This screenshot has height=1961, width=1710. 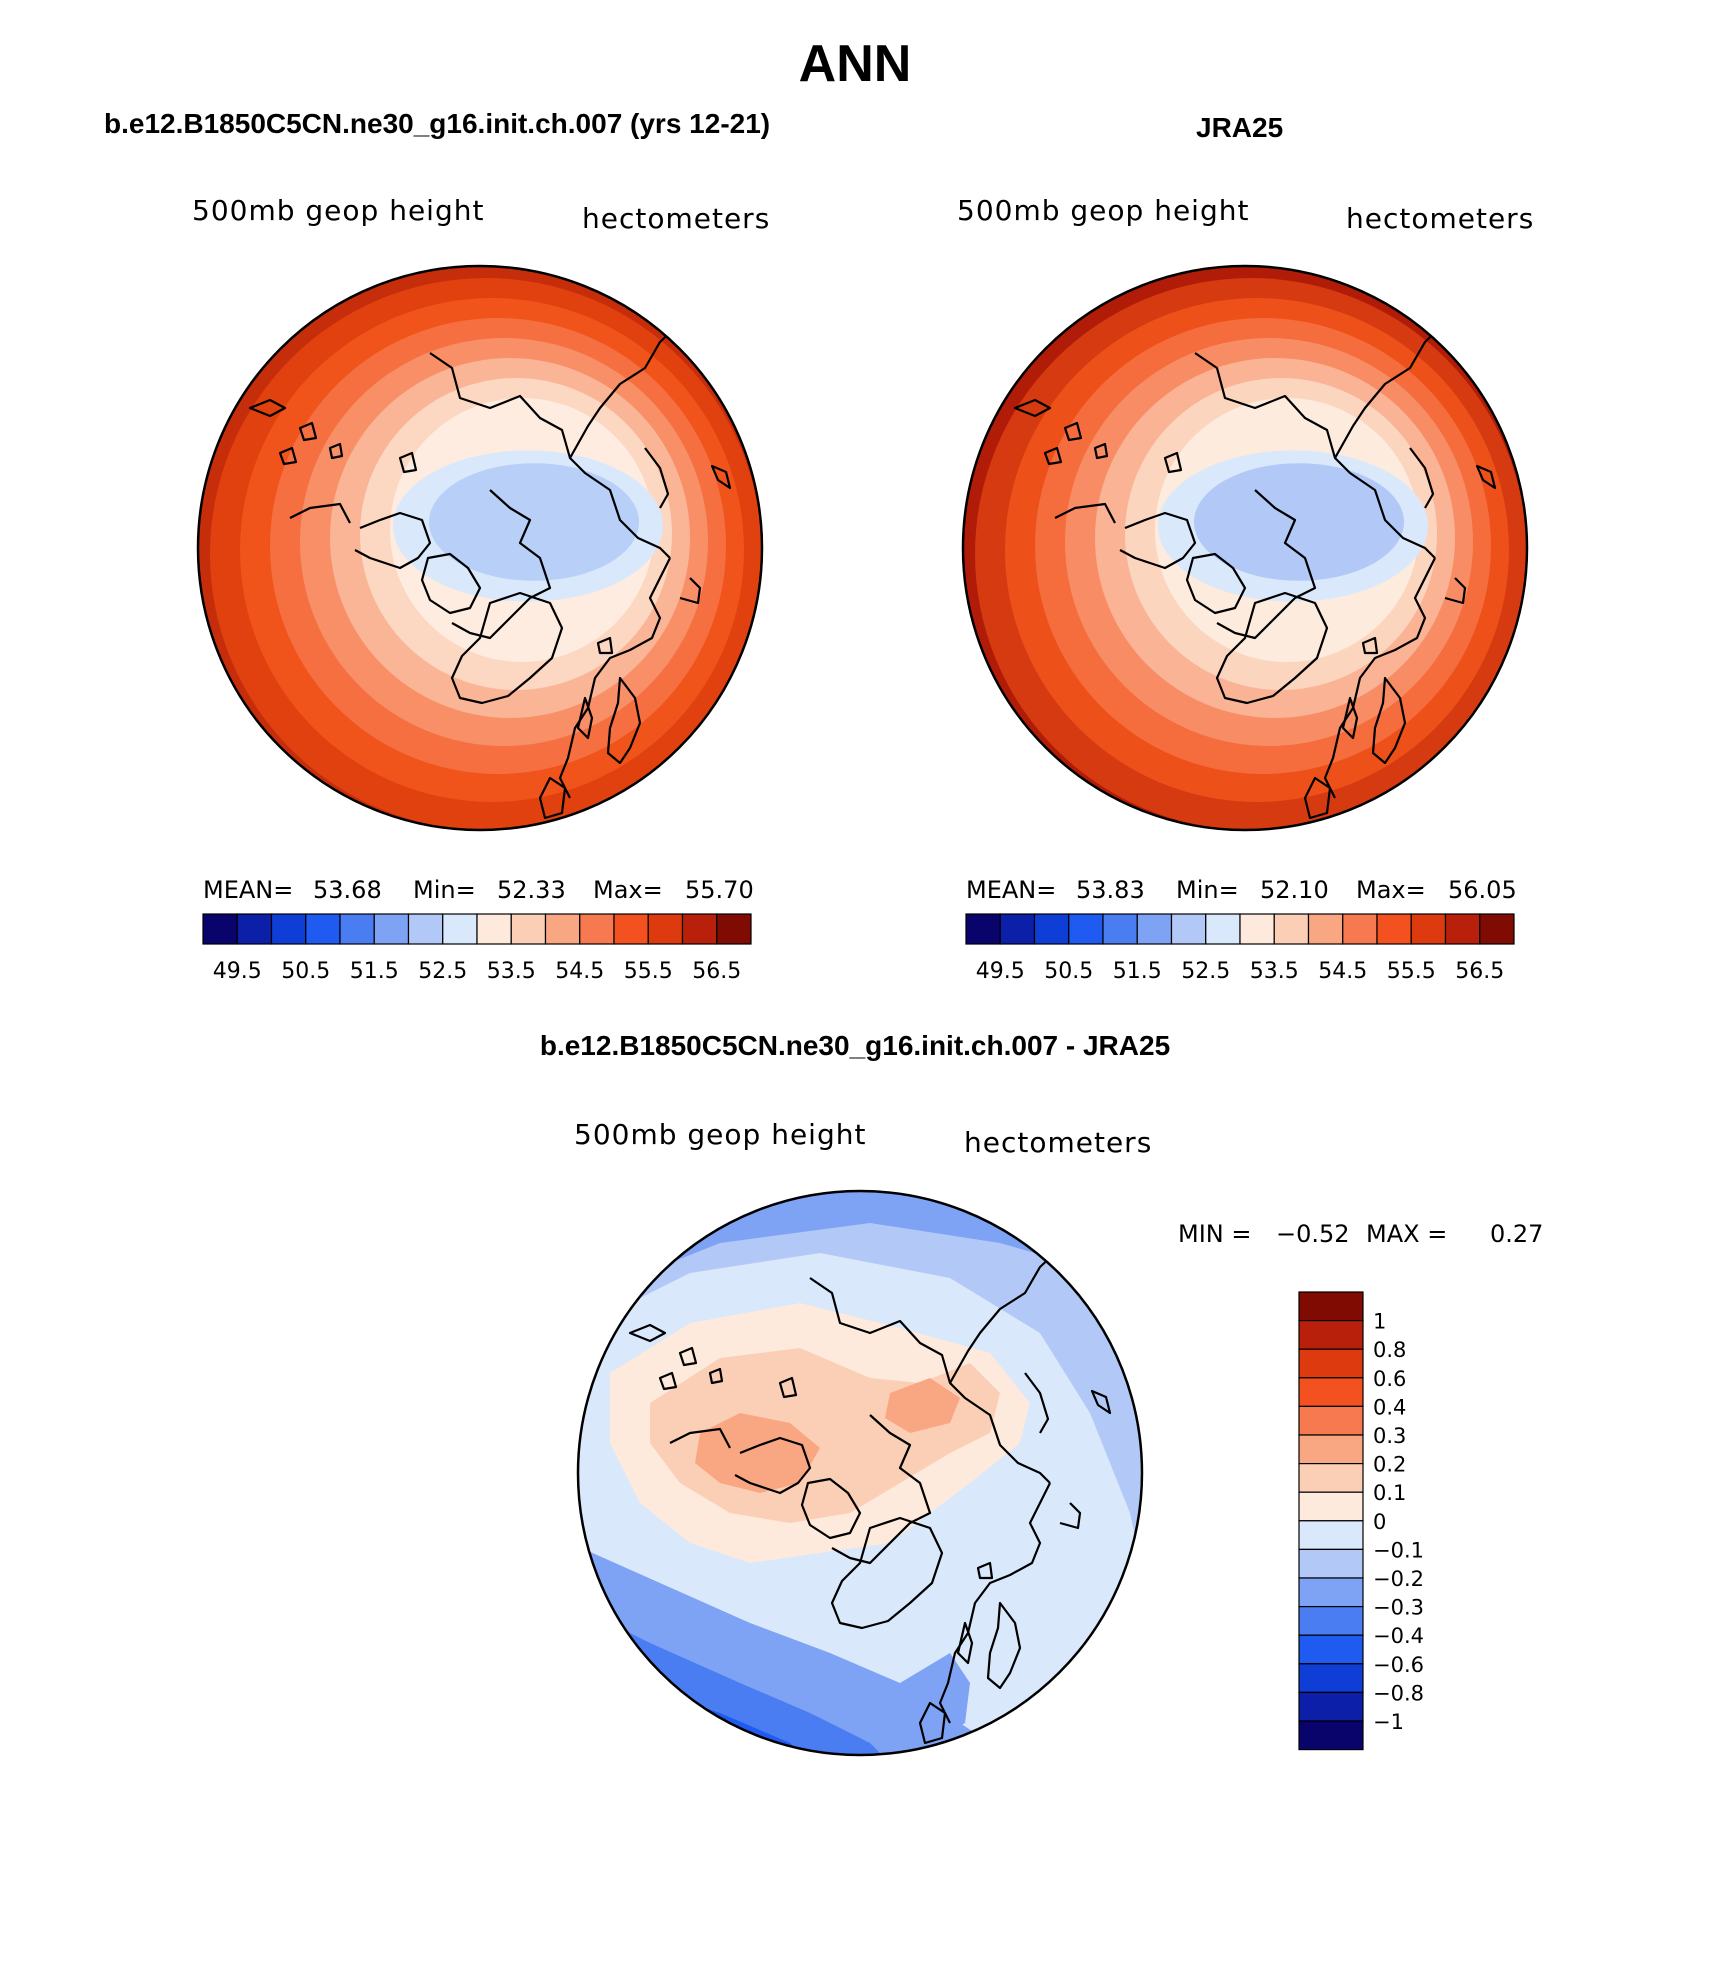 I want to click on diff-colorbar-tick-label: −0.2, so click(x=1398, y=1579).